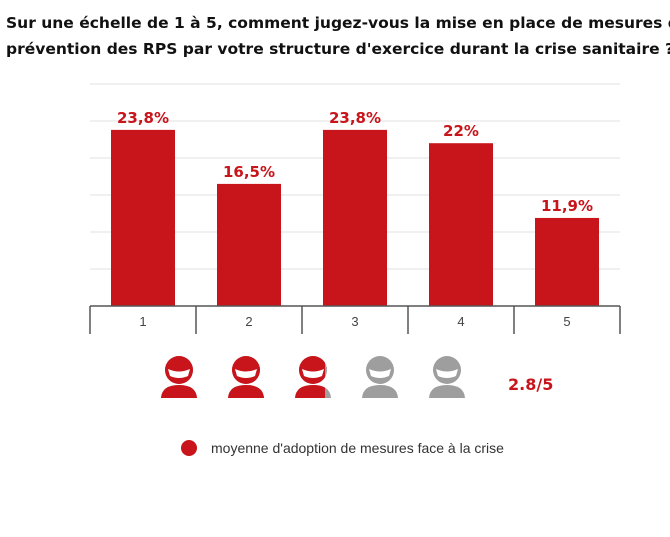 The image size is (670, 537). What do you see at coordinates (248, 321) in the screenshot?
I see `tick-label: 2` at bounding box center [248, 321].